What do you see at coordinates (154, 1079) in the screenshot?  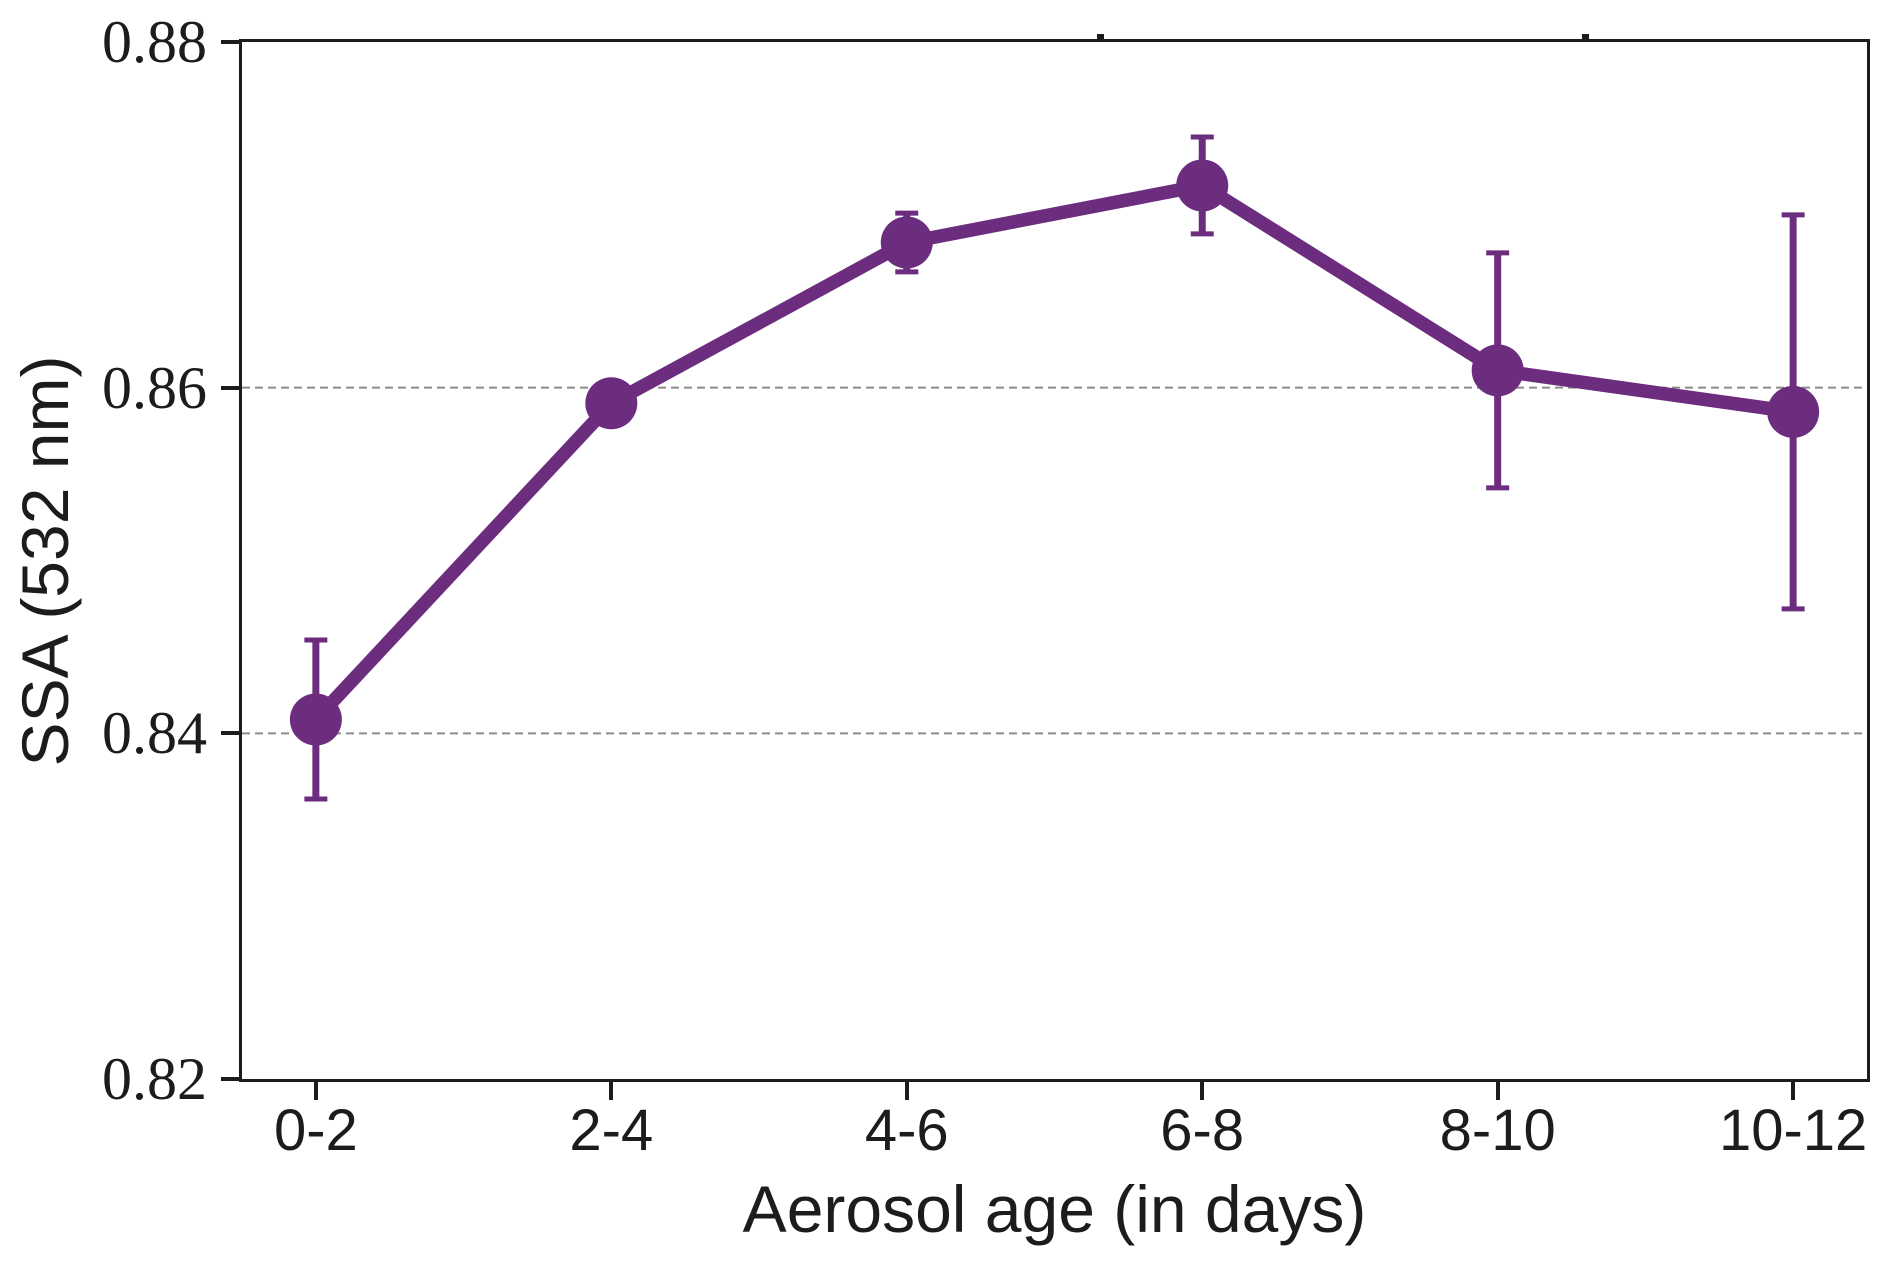 I see `y-tick-label: 0.82` at bounding box center [154, 1079].